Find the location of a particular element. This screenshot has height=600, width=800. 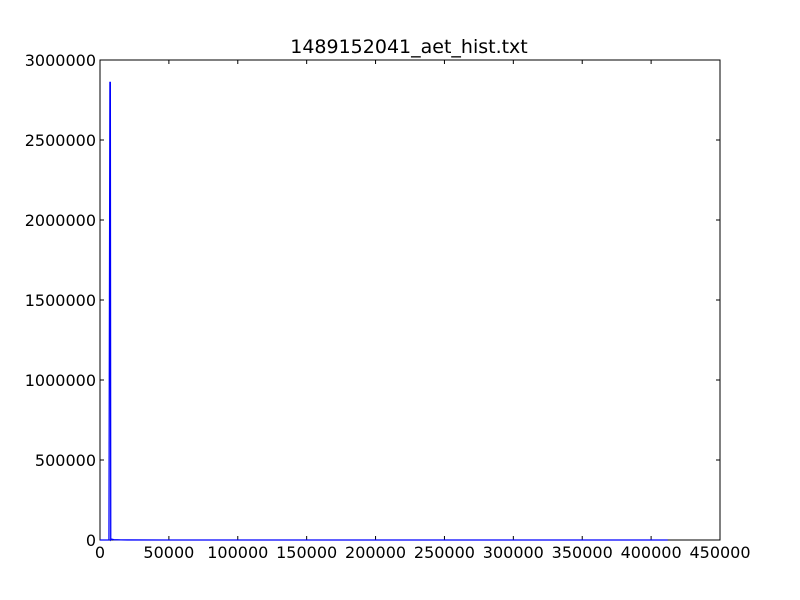

chart-title: 1489152041_aet_hist.txt is located at coordinates (409, 47).